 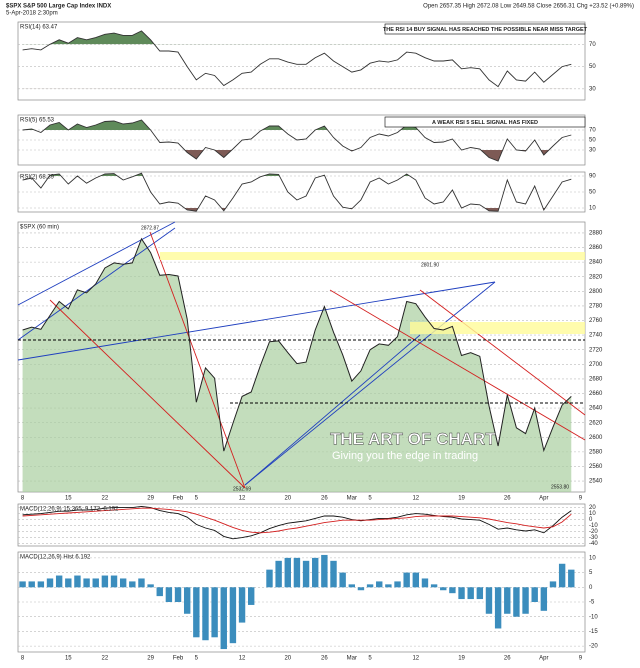 What do you see at coordinates (497, 328) in the screenshot?
I see `resistance-zone` at bounding box center [497, 328].